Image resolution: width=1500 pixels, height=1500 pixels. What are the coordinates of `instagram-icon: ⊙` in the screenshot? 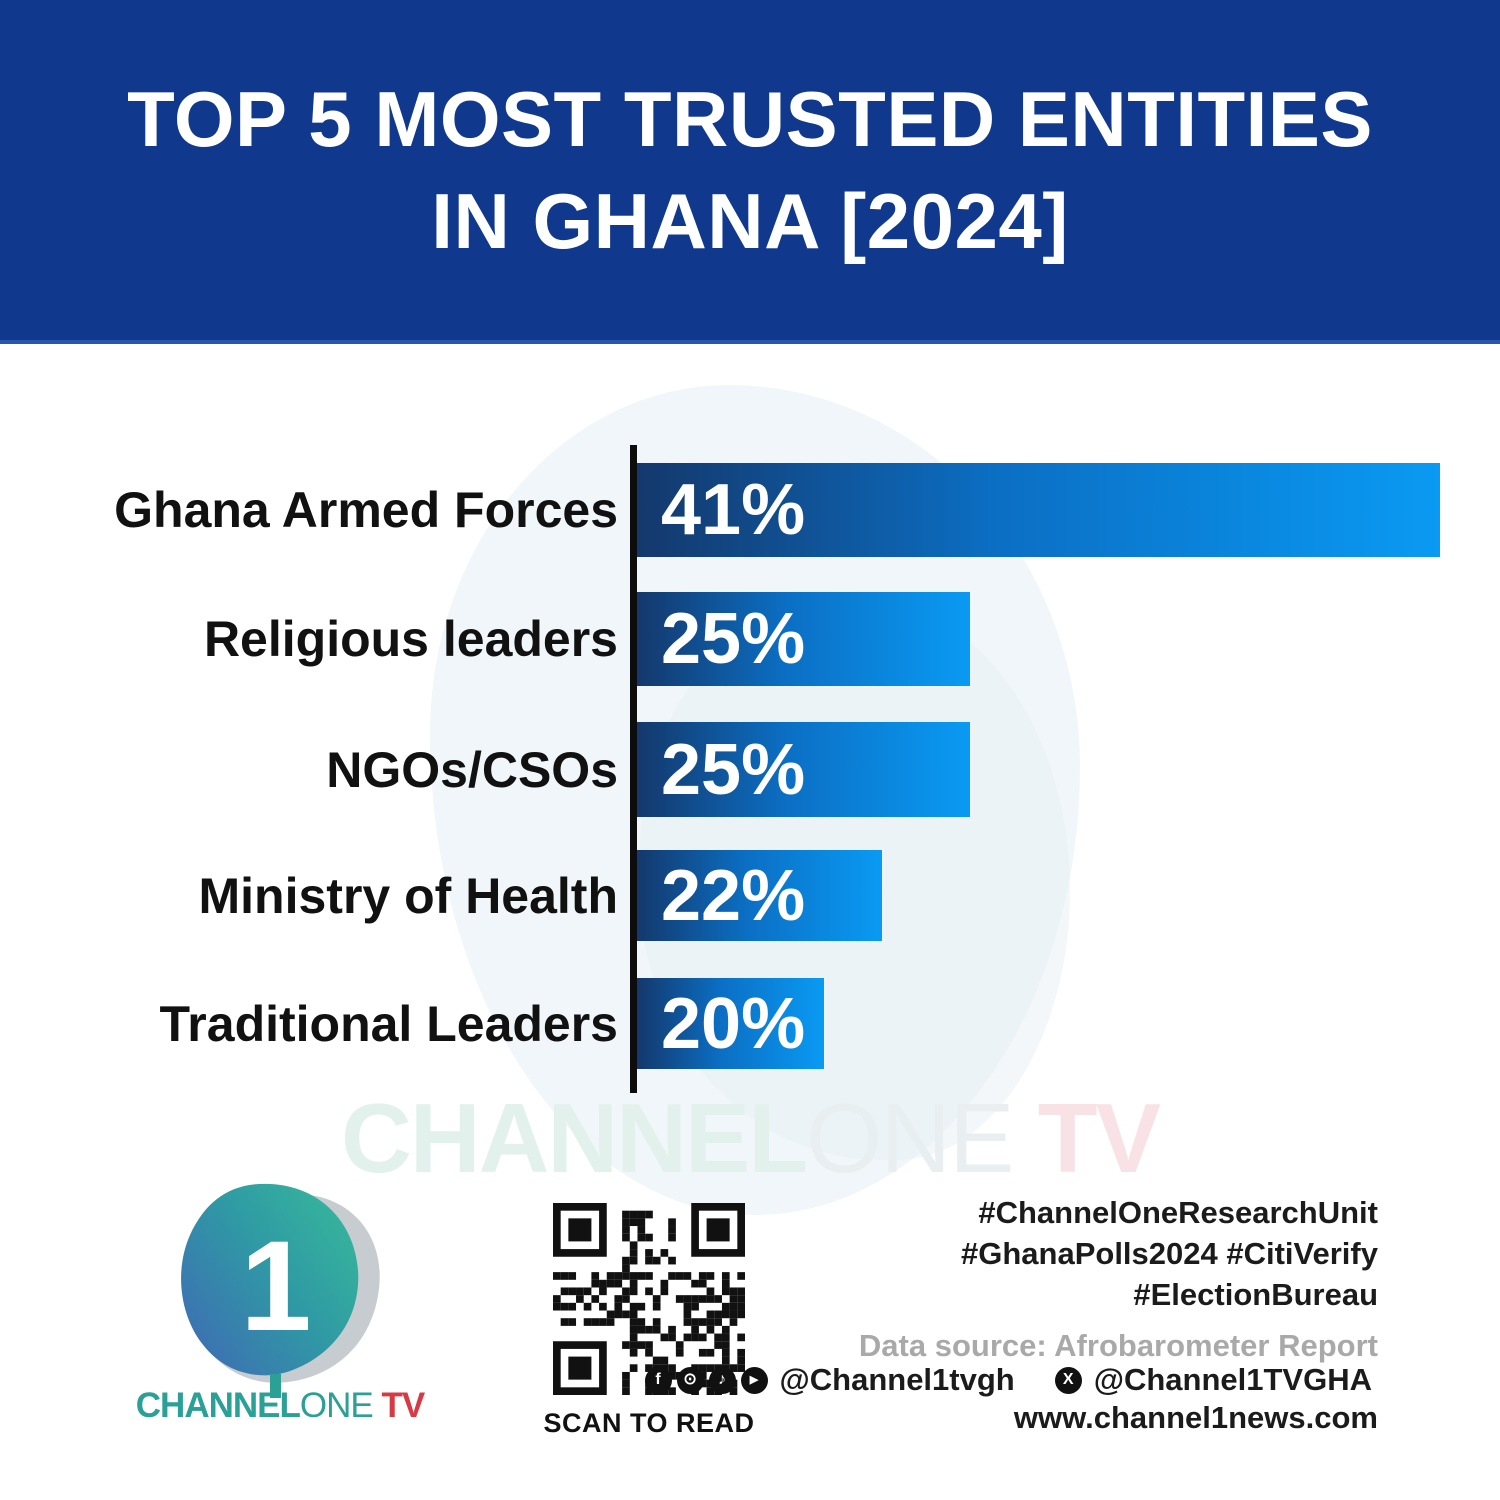 It's located at (690, 1380).